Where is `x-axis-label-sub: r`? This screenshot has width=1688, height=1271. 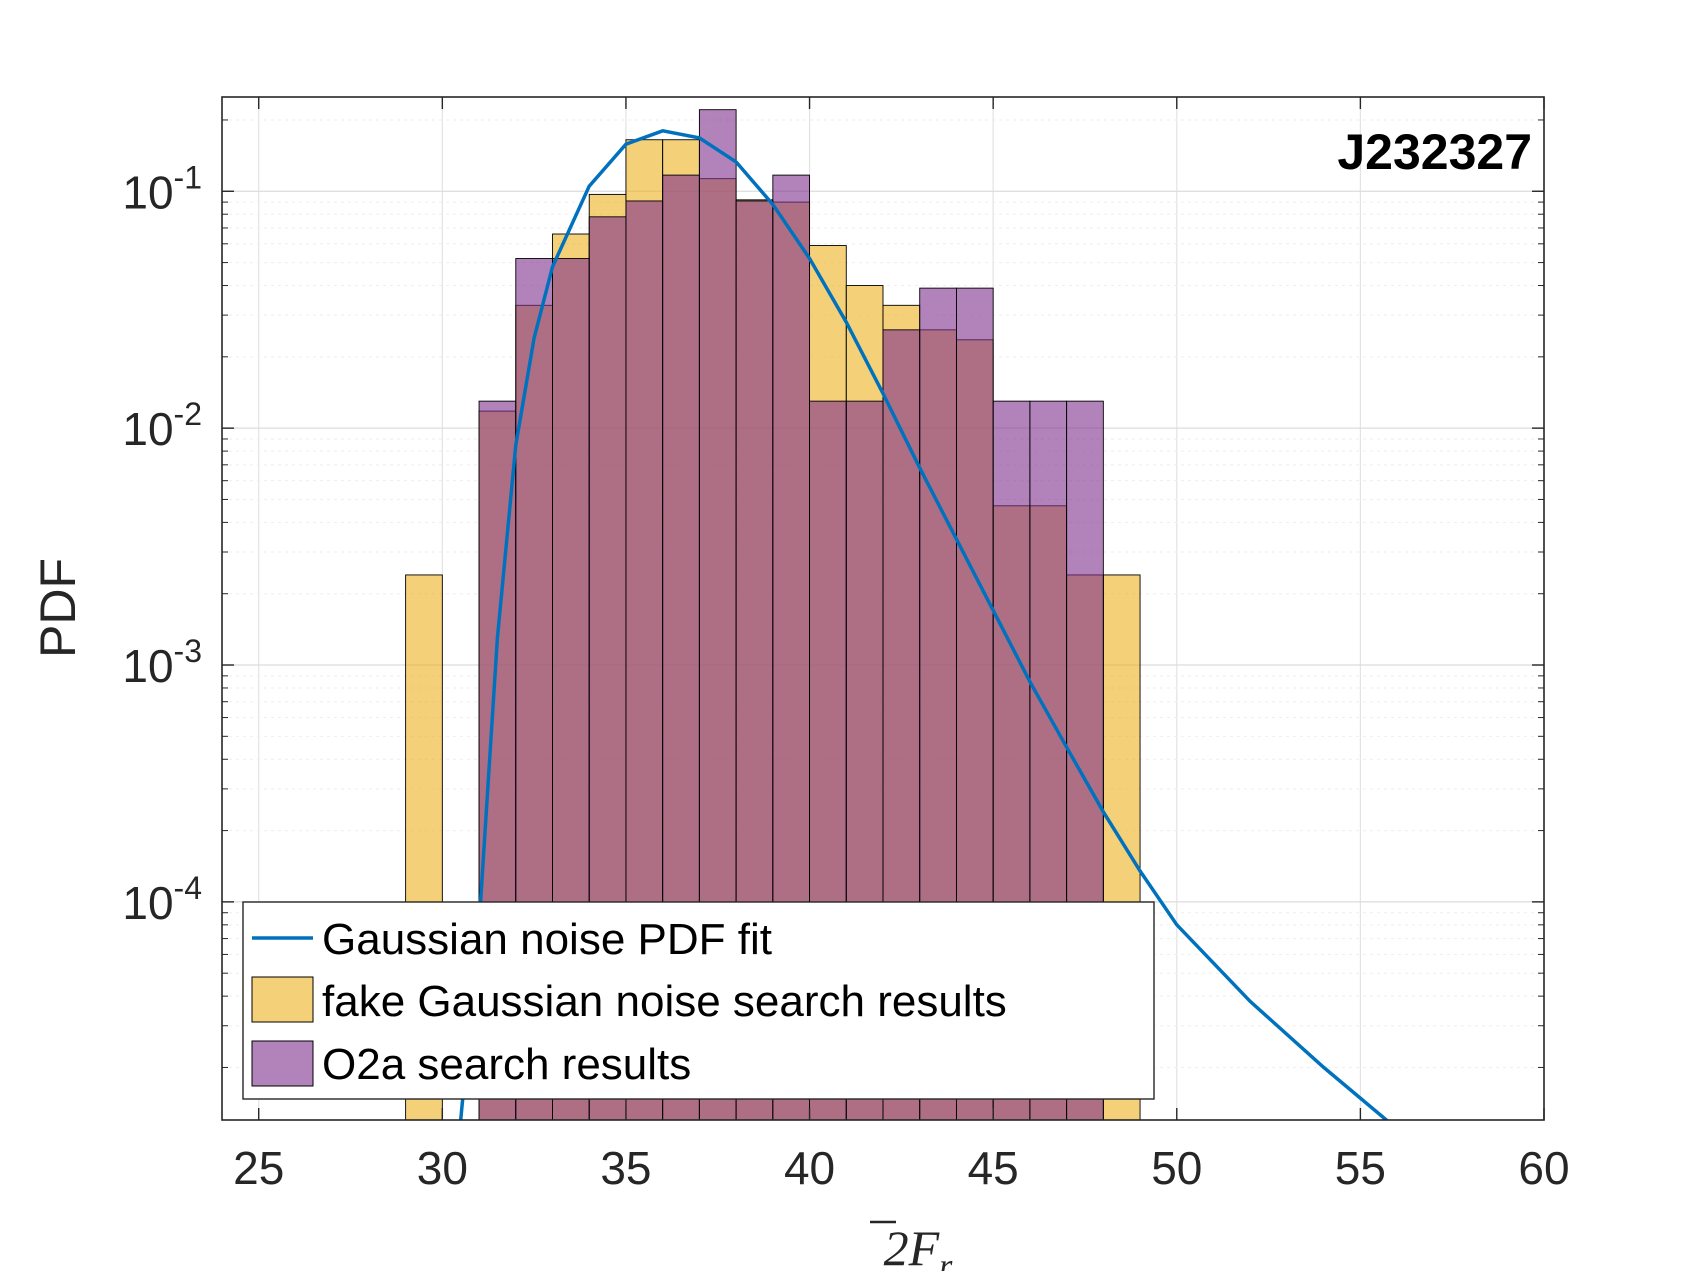 x-axis-label-sub: r is located at coordinates (946, 1259).